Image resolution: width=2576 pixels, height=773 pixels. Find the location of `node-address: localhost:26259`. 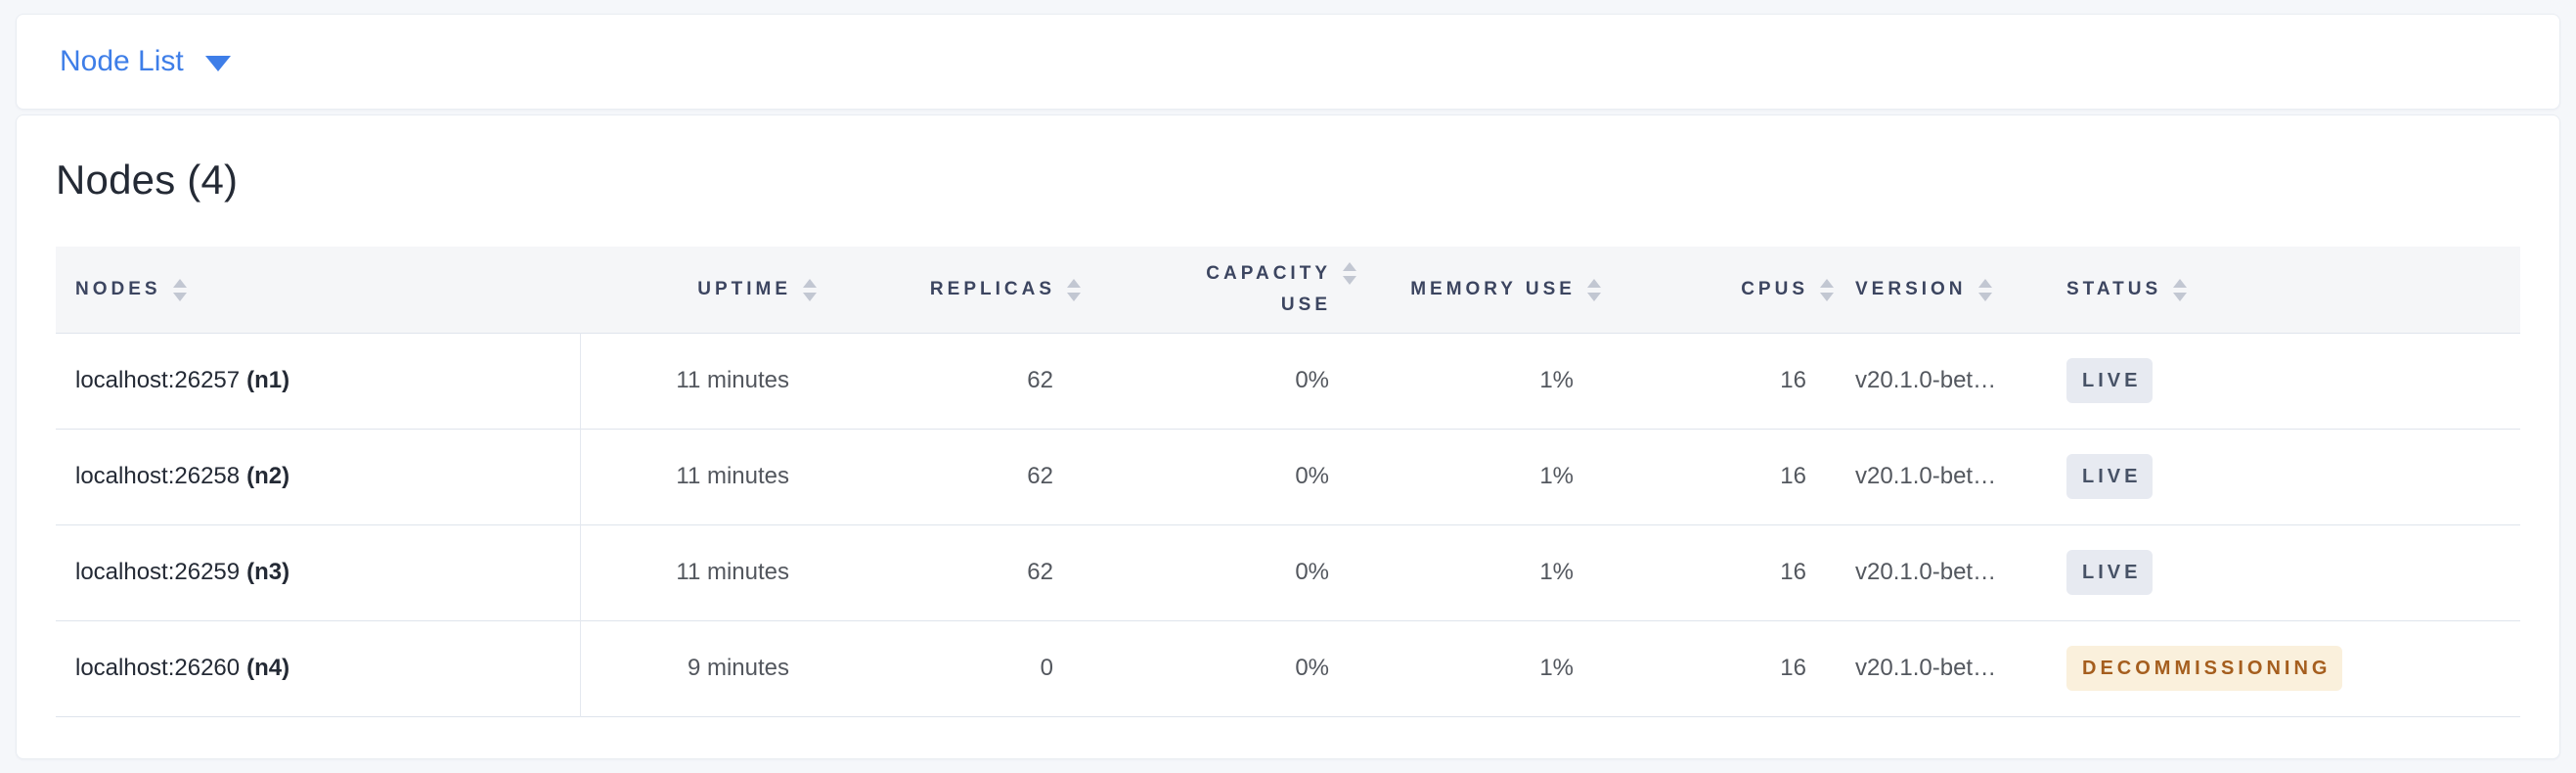

node-address: localhost:26259 is located at coordinates (158, 572).